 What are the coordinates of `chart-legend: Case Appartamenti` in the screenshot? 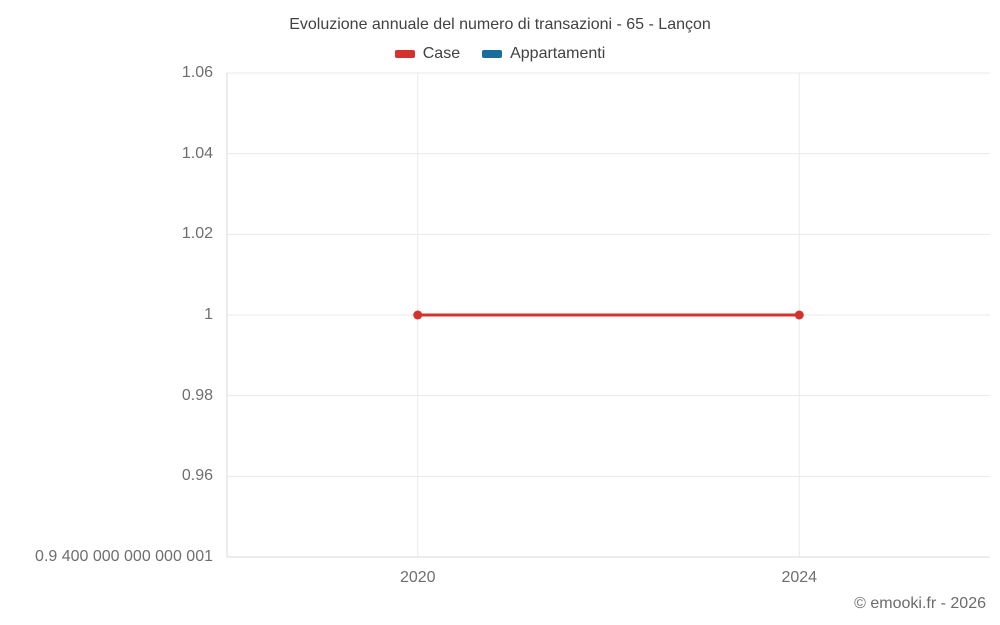 It's located at (500, 54).